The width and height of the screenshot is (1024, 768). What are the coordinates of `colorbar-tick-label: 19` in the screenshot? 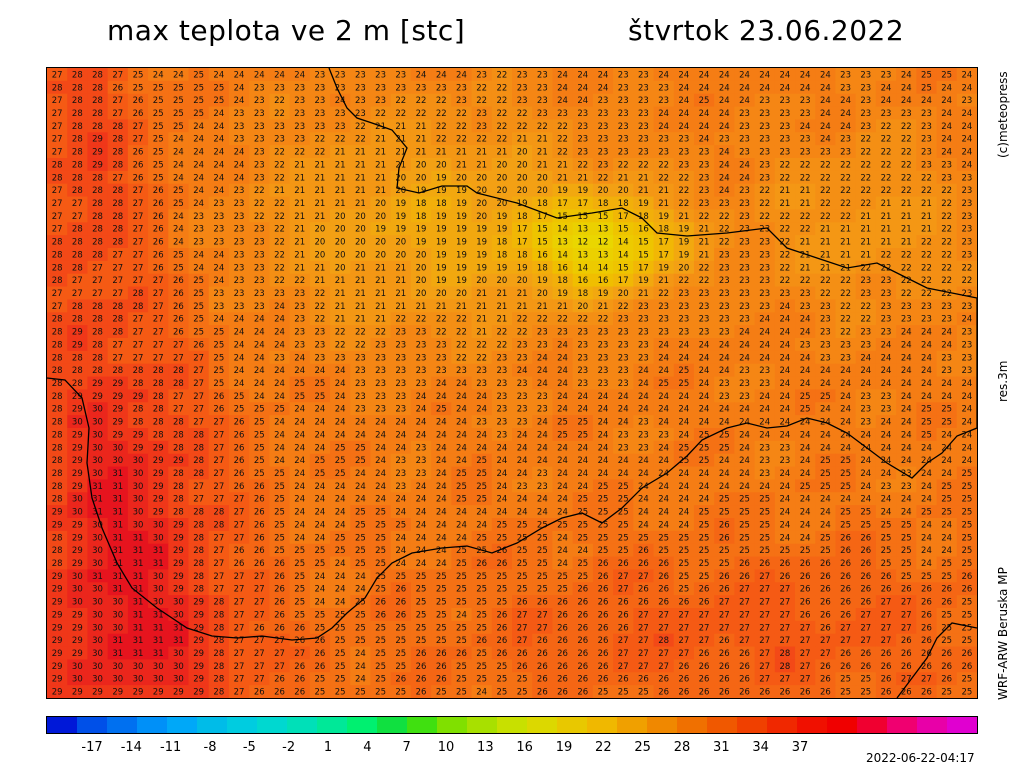 It's located at (564, 747).